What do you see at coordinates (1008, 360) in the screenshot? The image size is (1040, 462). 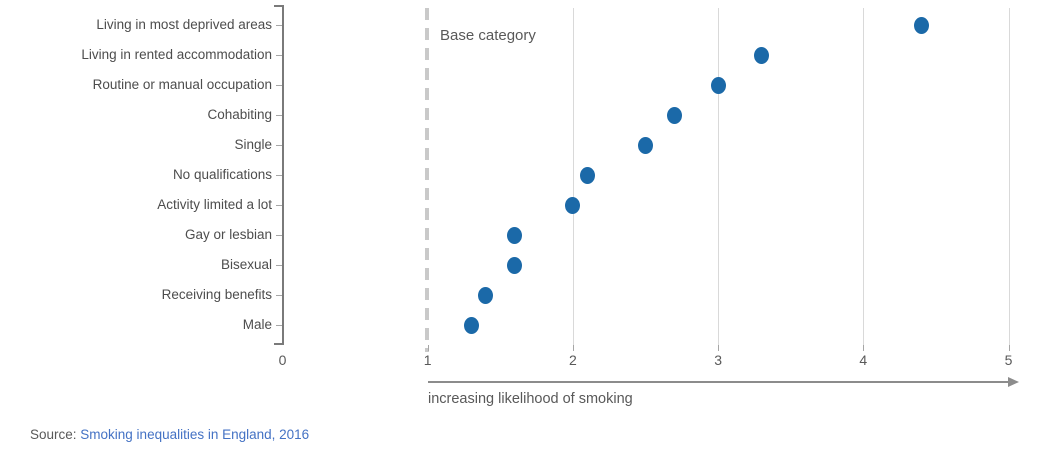 I see `x-axis-tick-label: 5` at bounding box center [1008, 360].